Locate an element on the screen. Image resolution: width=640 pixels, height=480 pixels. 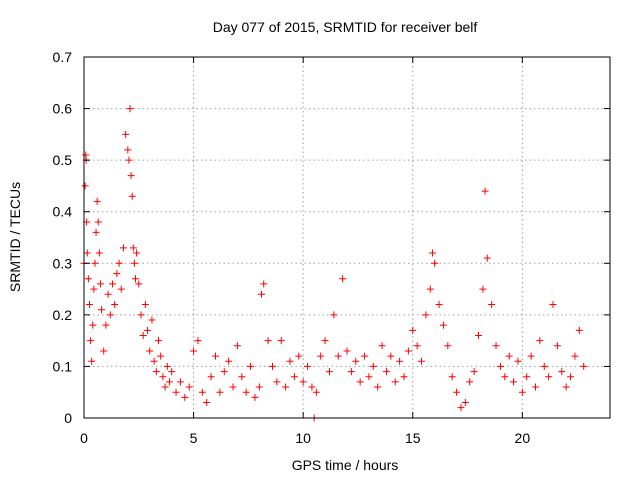
y-tick-label: 0.7 is located at coordinates (63, 57).